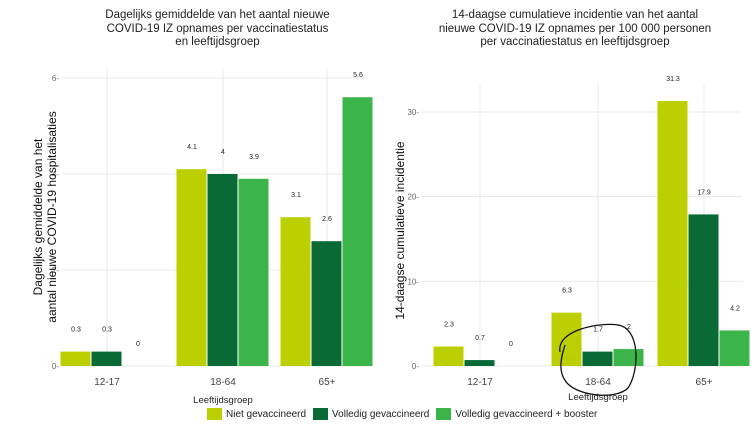 Image resolution: width=751 pixels, height=429 pixels. Describe the element at coordinates (223, 152) in the screenshot. I see `data-label: 4` at that location.